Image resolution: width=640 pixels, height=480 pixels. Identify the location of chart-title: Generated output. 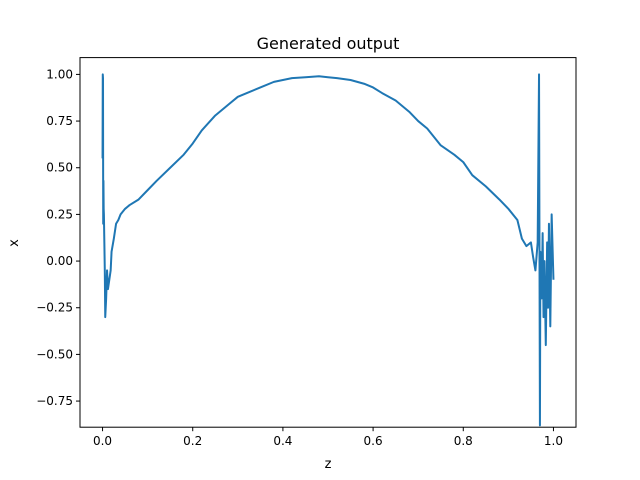
(328, 43).